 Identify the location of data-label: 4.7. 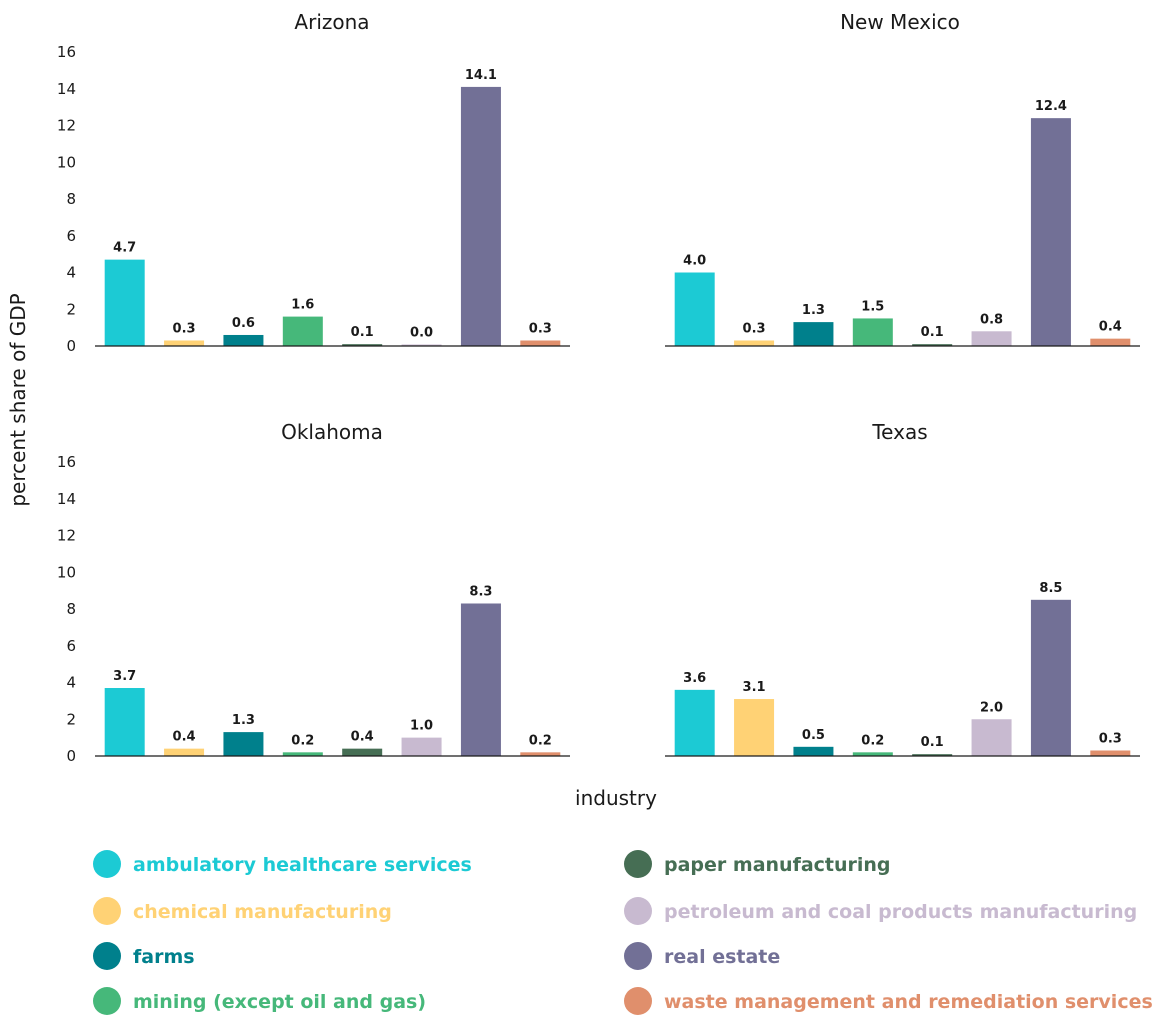
(124, 248).